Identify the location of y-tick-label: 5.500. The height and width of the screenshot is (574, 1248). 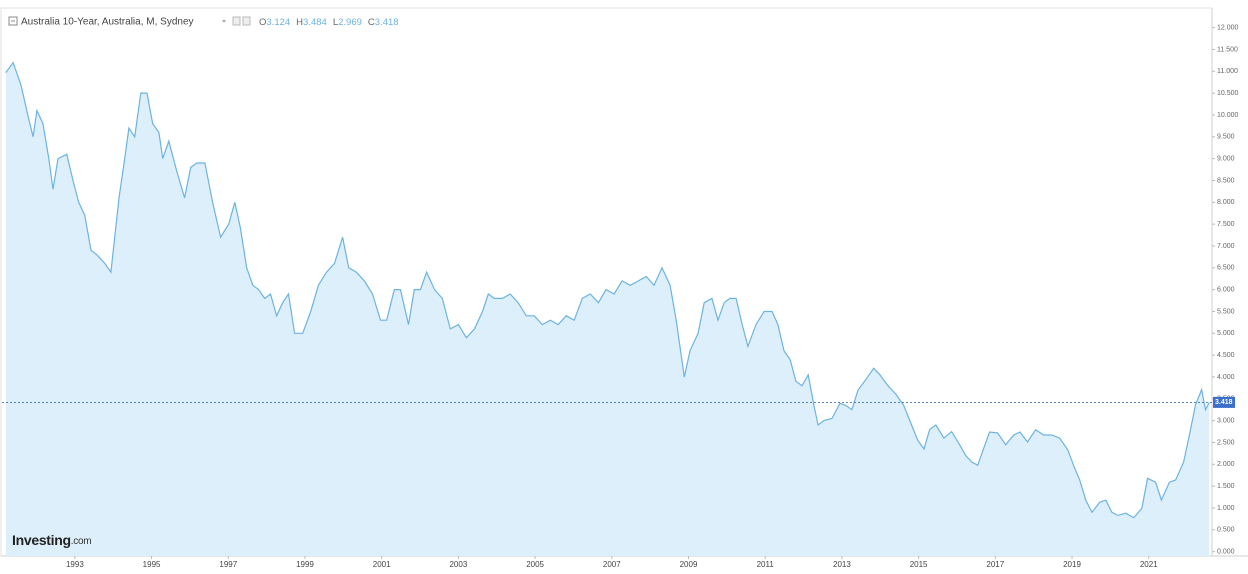
(1226, 311).